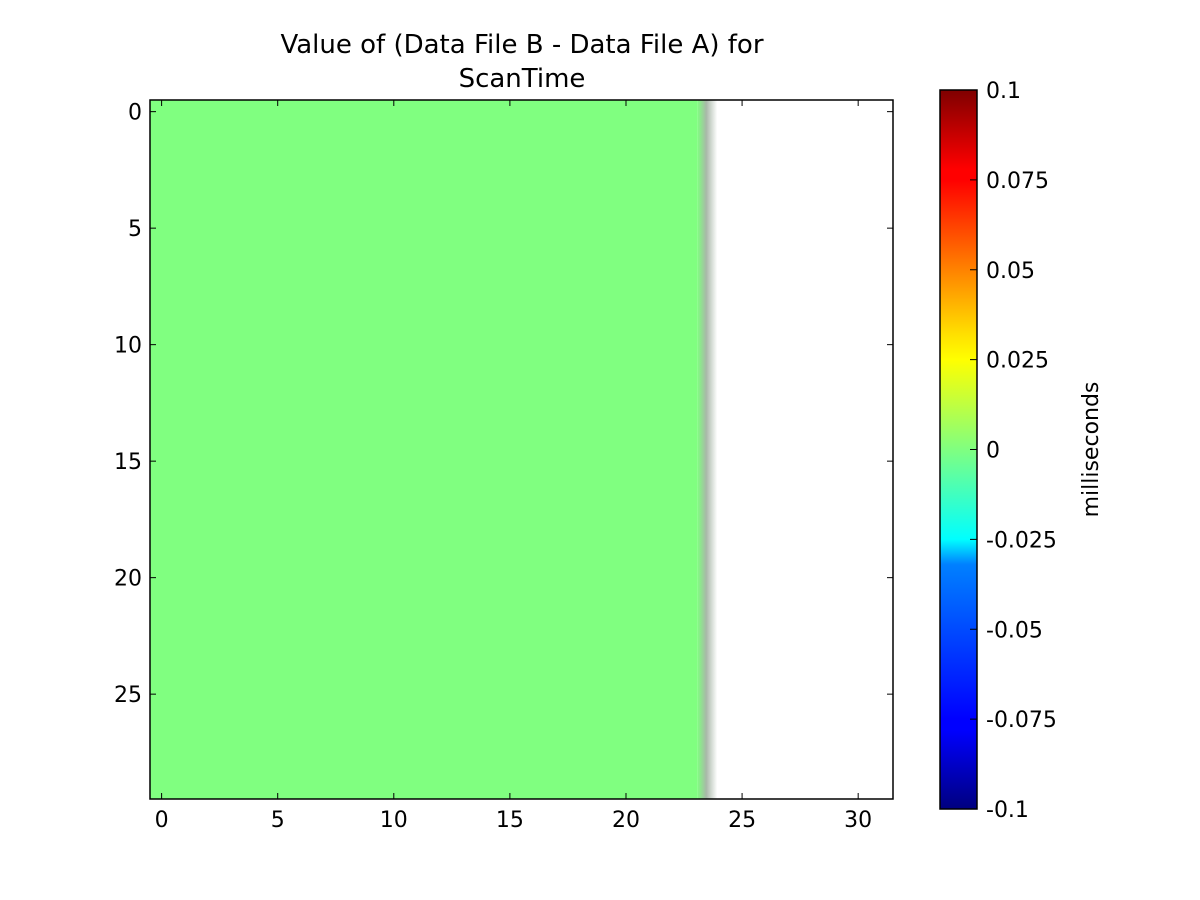  What do you see at coordinates (1014, 630) in the screenshot?
I see `colorbar-tick-label: -0.05` at bounding box center [1014, 630].